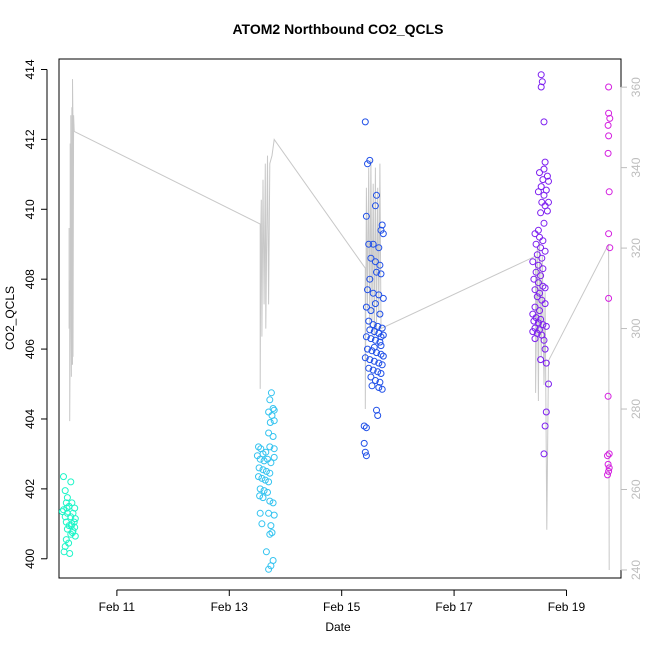 This screenshot has width=650, height=650. What do you see at coordinates (30, 558) in the screenshot?
I see `y-tick-label-left: 400` at bounding box center [30, 558].